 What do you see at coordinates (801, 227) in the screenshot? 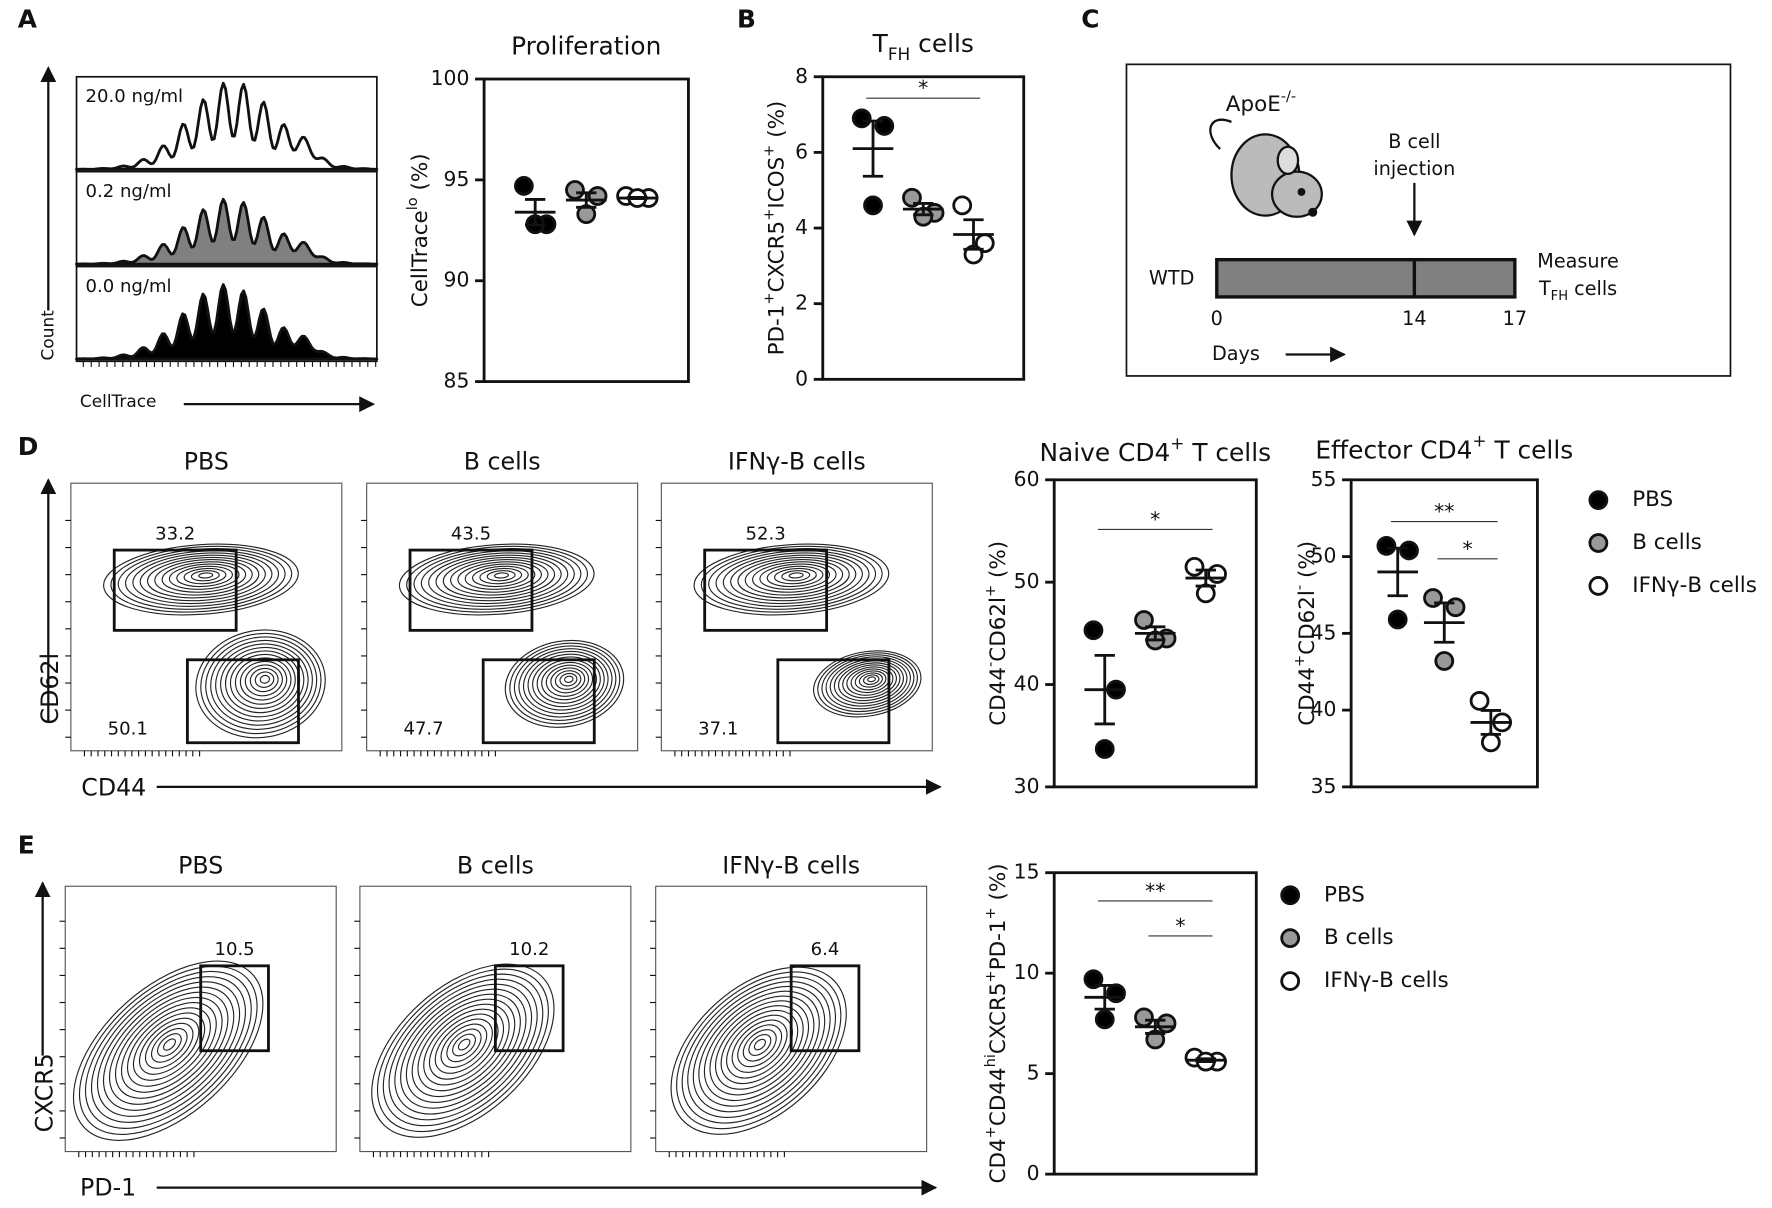
I see `y-tick-label: 4` at bounding box center [801, 227].